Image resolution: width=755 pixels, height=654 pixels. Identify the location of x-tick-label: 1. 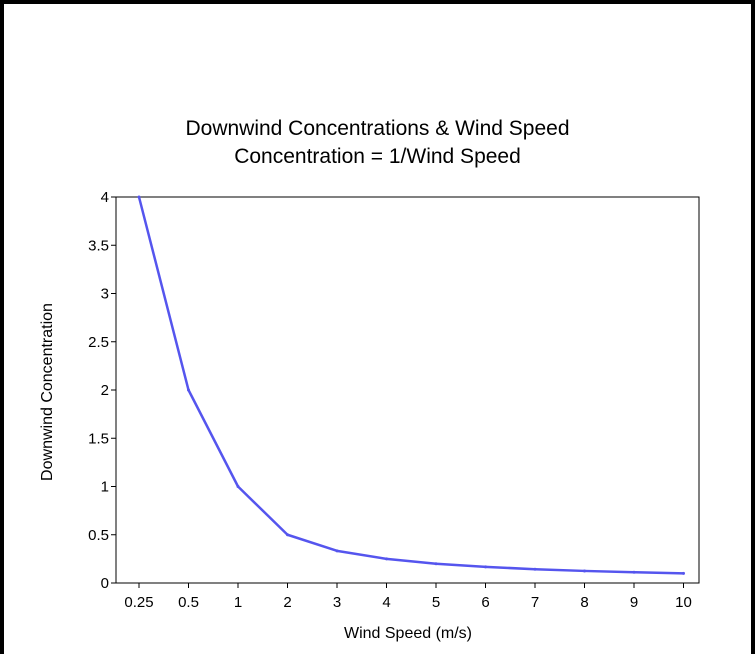
(238, 602).